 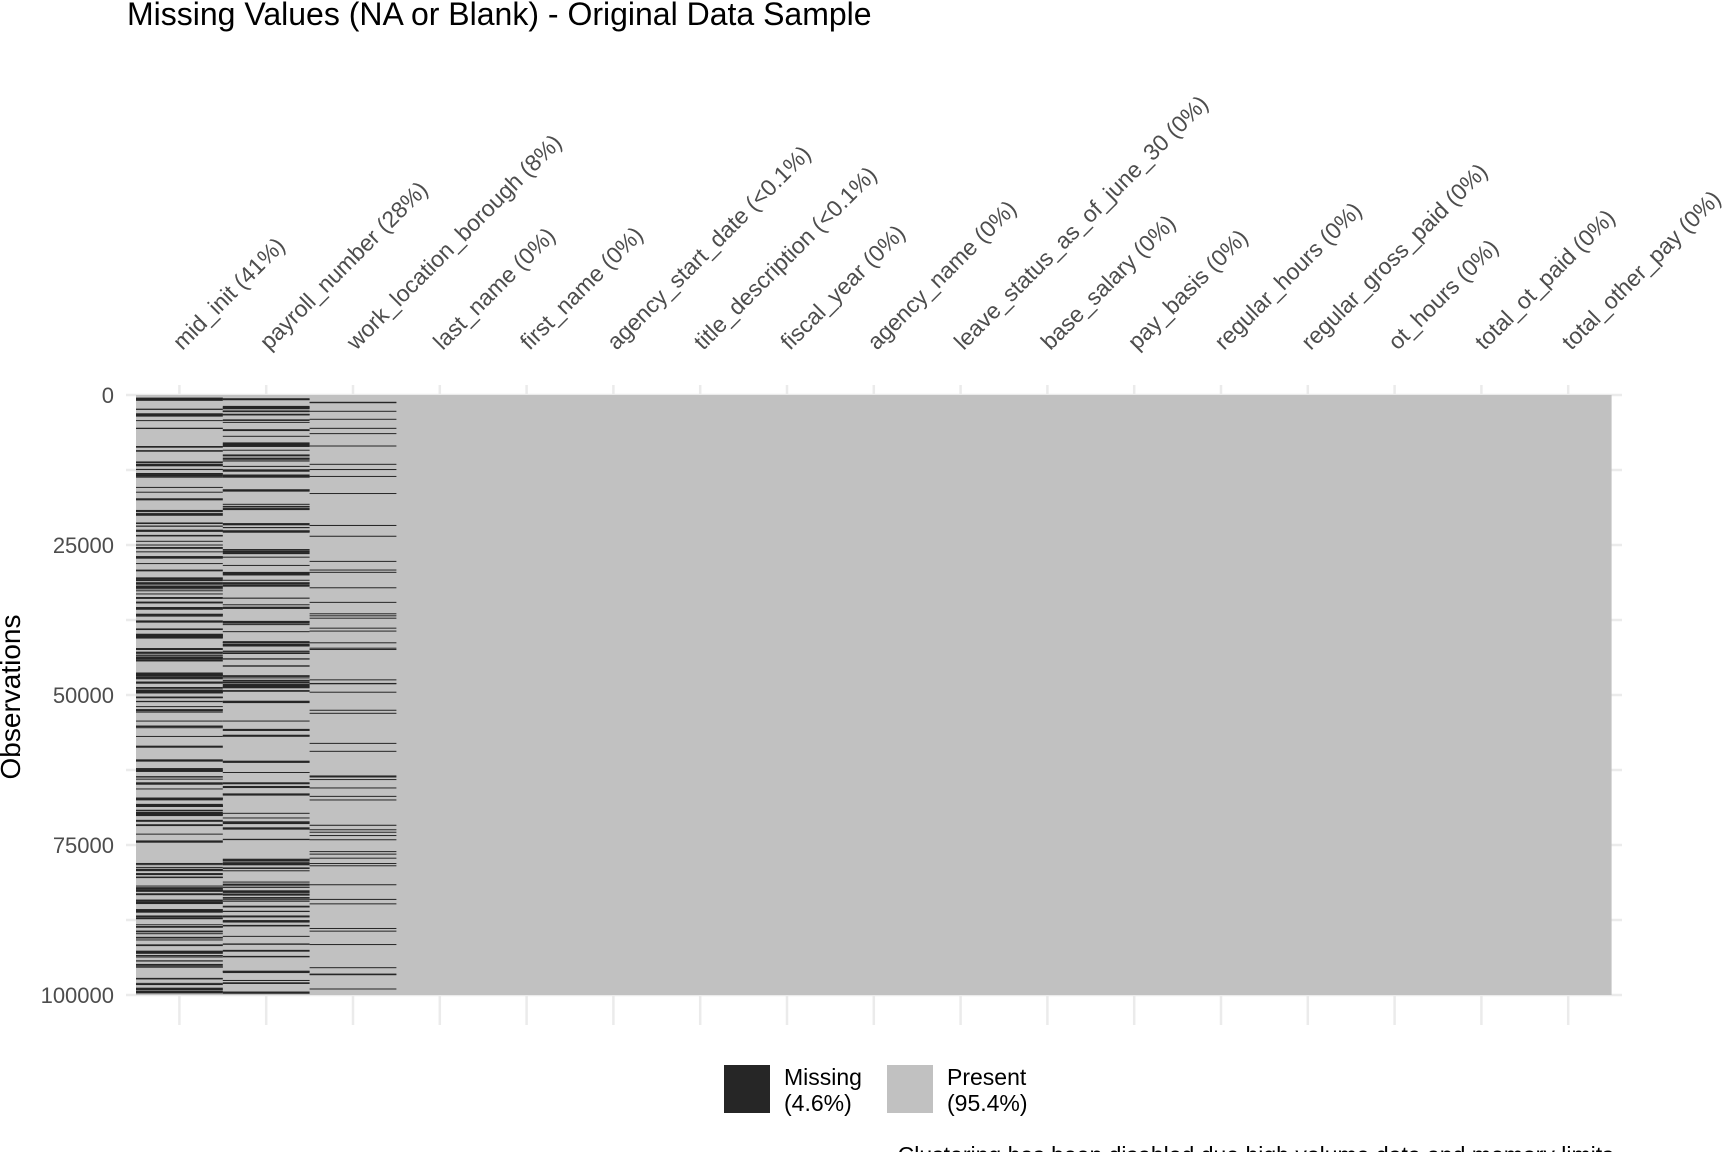 I want to click on y-tick-labels: 0 25000 50000 75000 100000, so click(x=77, y=695).